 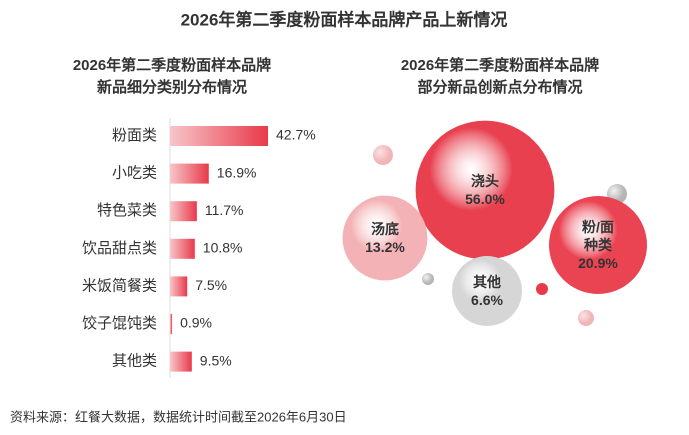 I want to click on category: 其他, so click(x=486, y=282).